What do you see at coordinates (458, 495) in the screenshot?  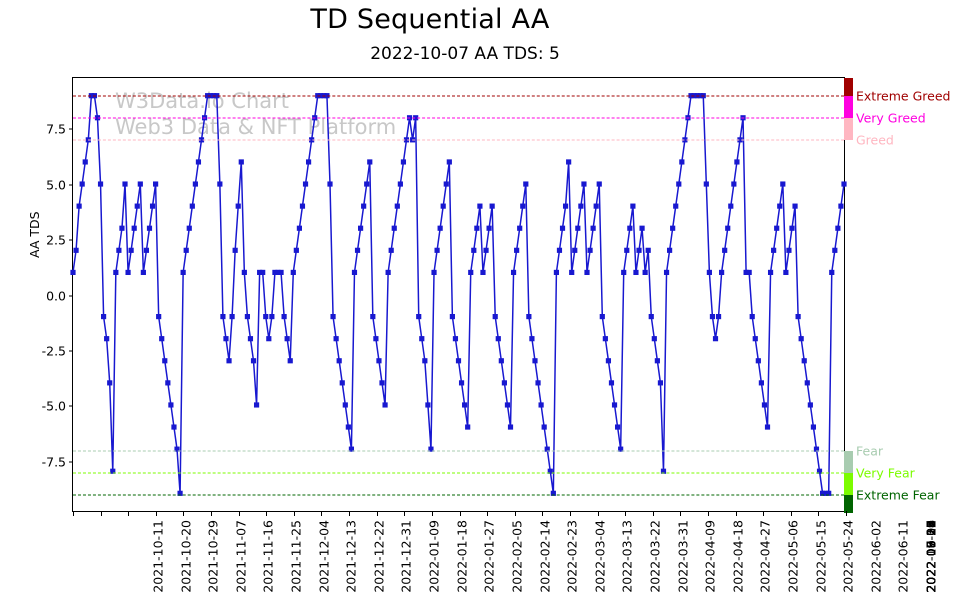 I see `threshold-line-extreme-fear` at bounding box center [458, 495].